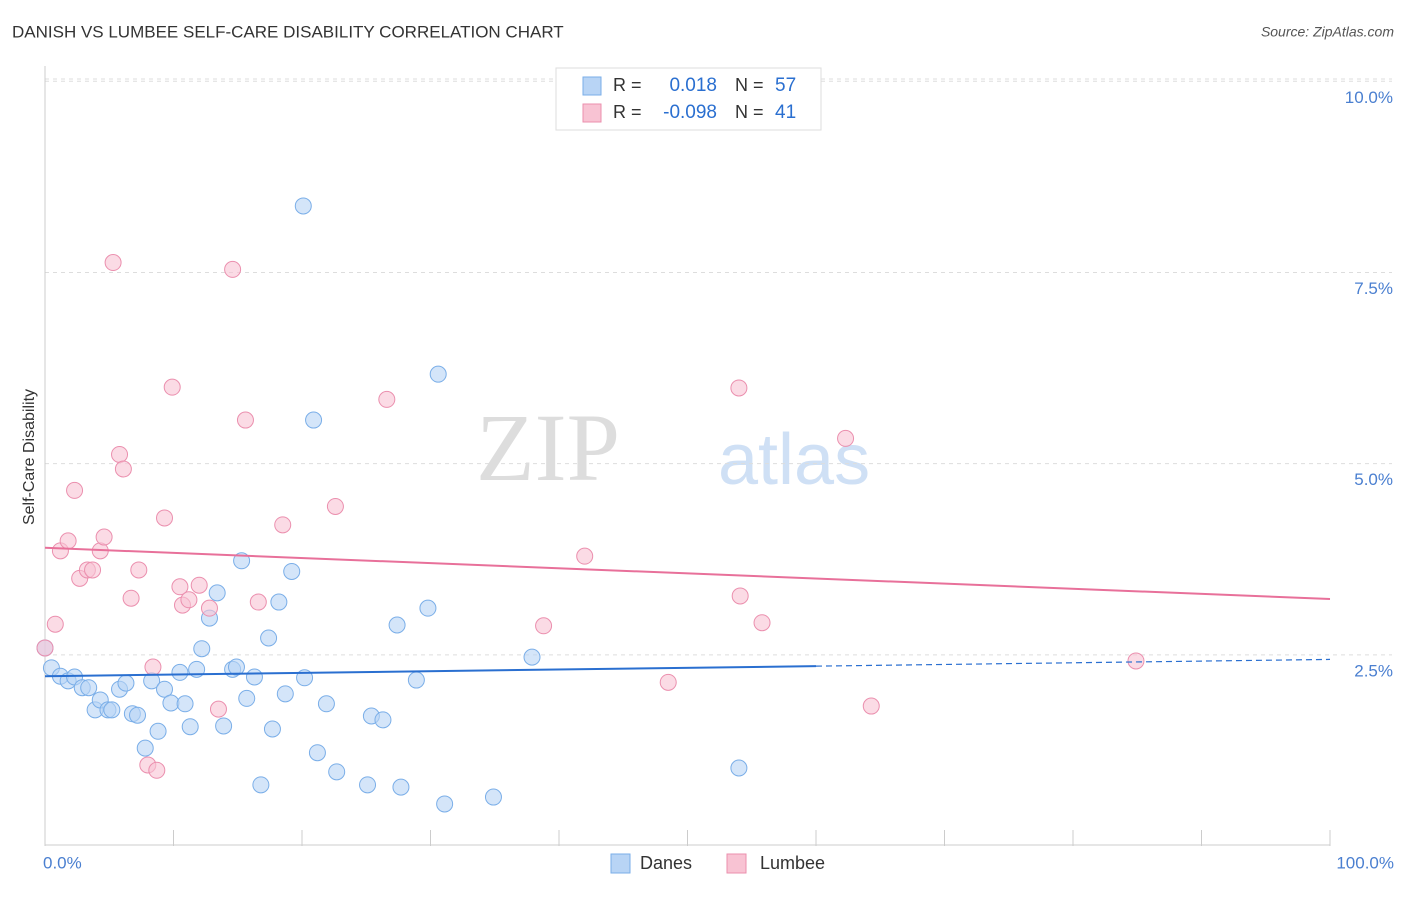 This screenshot has height=897, width=1406. What do you see at coordinates (1073, 662) in the screenshot?
I see `trend-line-extension` at bounding box center [1073, 662].